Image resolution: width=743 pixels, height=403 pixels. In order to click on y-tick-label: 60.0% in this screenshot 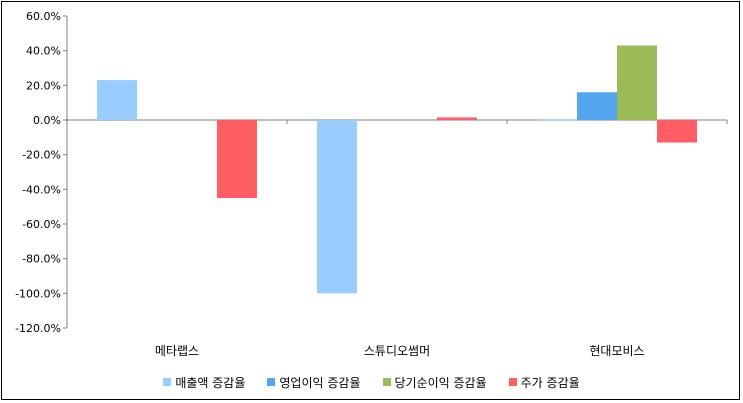, I will do `click(43, 16)`.